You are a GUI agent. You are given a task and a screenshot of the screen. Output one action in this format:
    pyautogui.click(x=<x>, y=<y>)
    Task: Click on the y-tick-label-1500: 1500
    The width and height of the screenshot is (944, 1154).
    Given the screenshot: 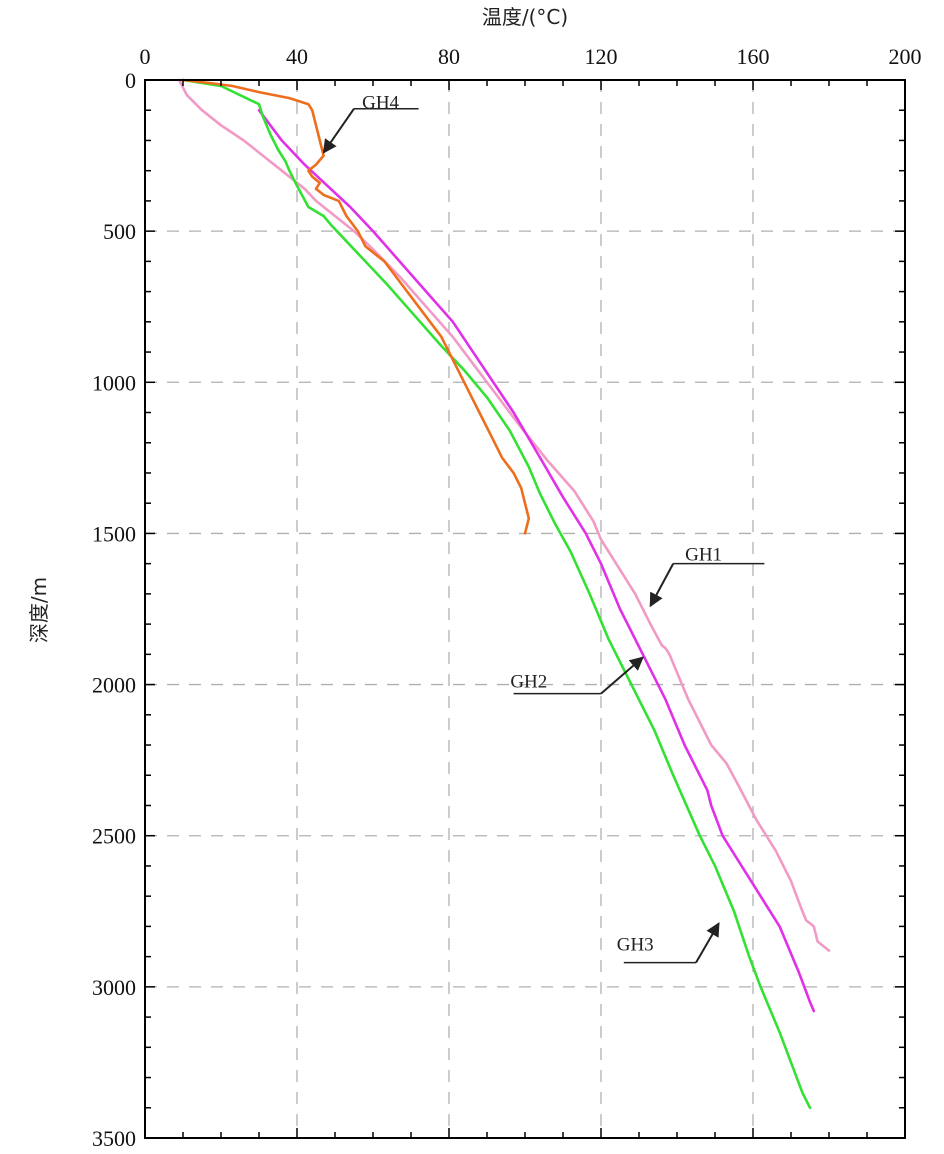 What is the action you would take?
    pyautogui.click(x=114, y=533)
    